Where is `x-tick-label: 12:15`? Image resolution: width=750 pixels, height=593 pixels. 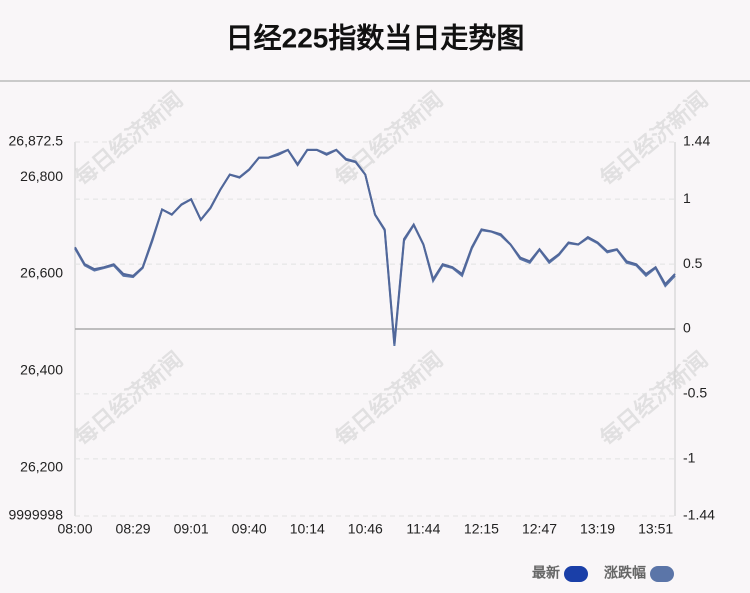 x-tick-label: 12:15 is located at coordinates (481, 529).